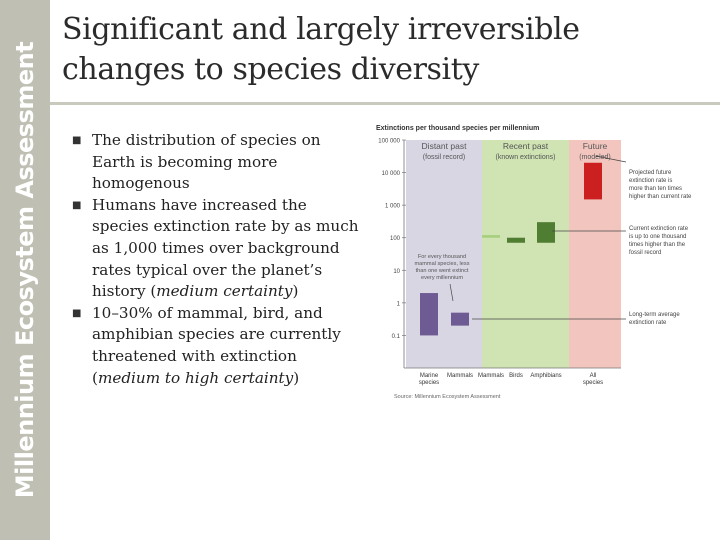  Describe the element at coordinates (650, 173) in the screenshot. I see `annotation-projected-text: Projected future` at that location.